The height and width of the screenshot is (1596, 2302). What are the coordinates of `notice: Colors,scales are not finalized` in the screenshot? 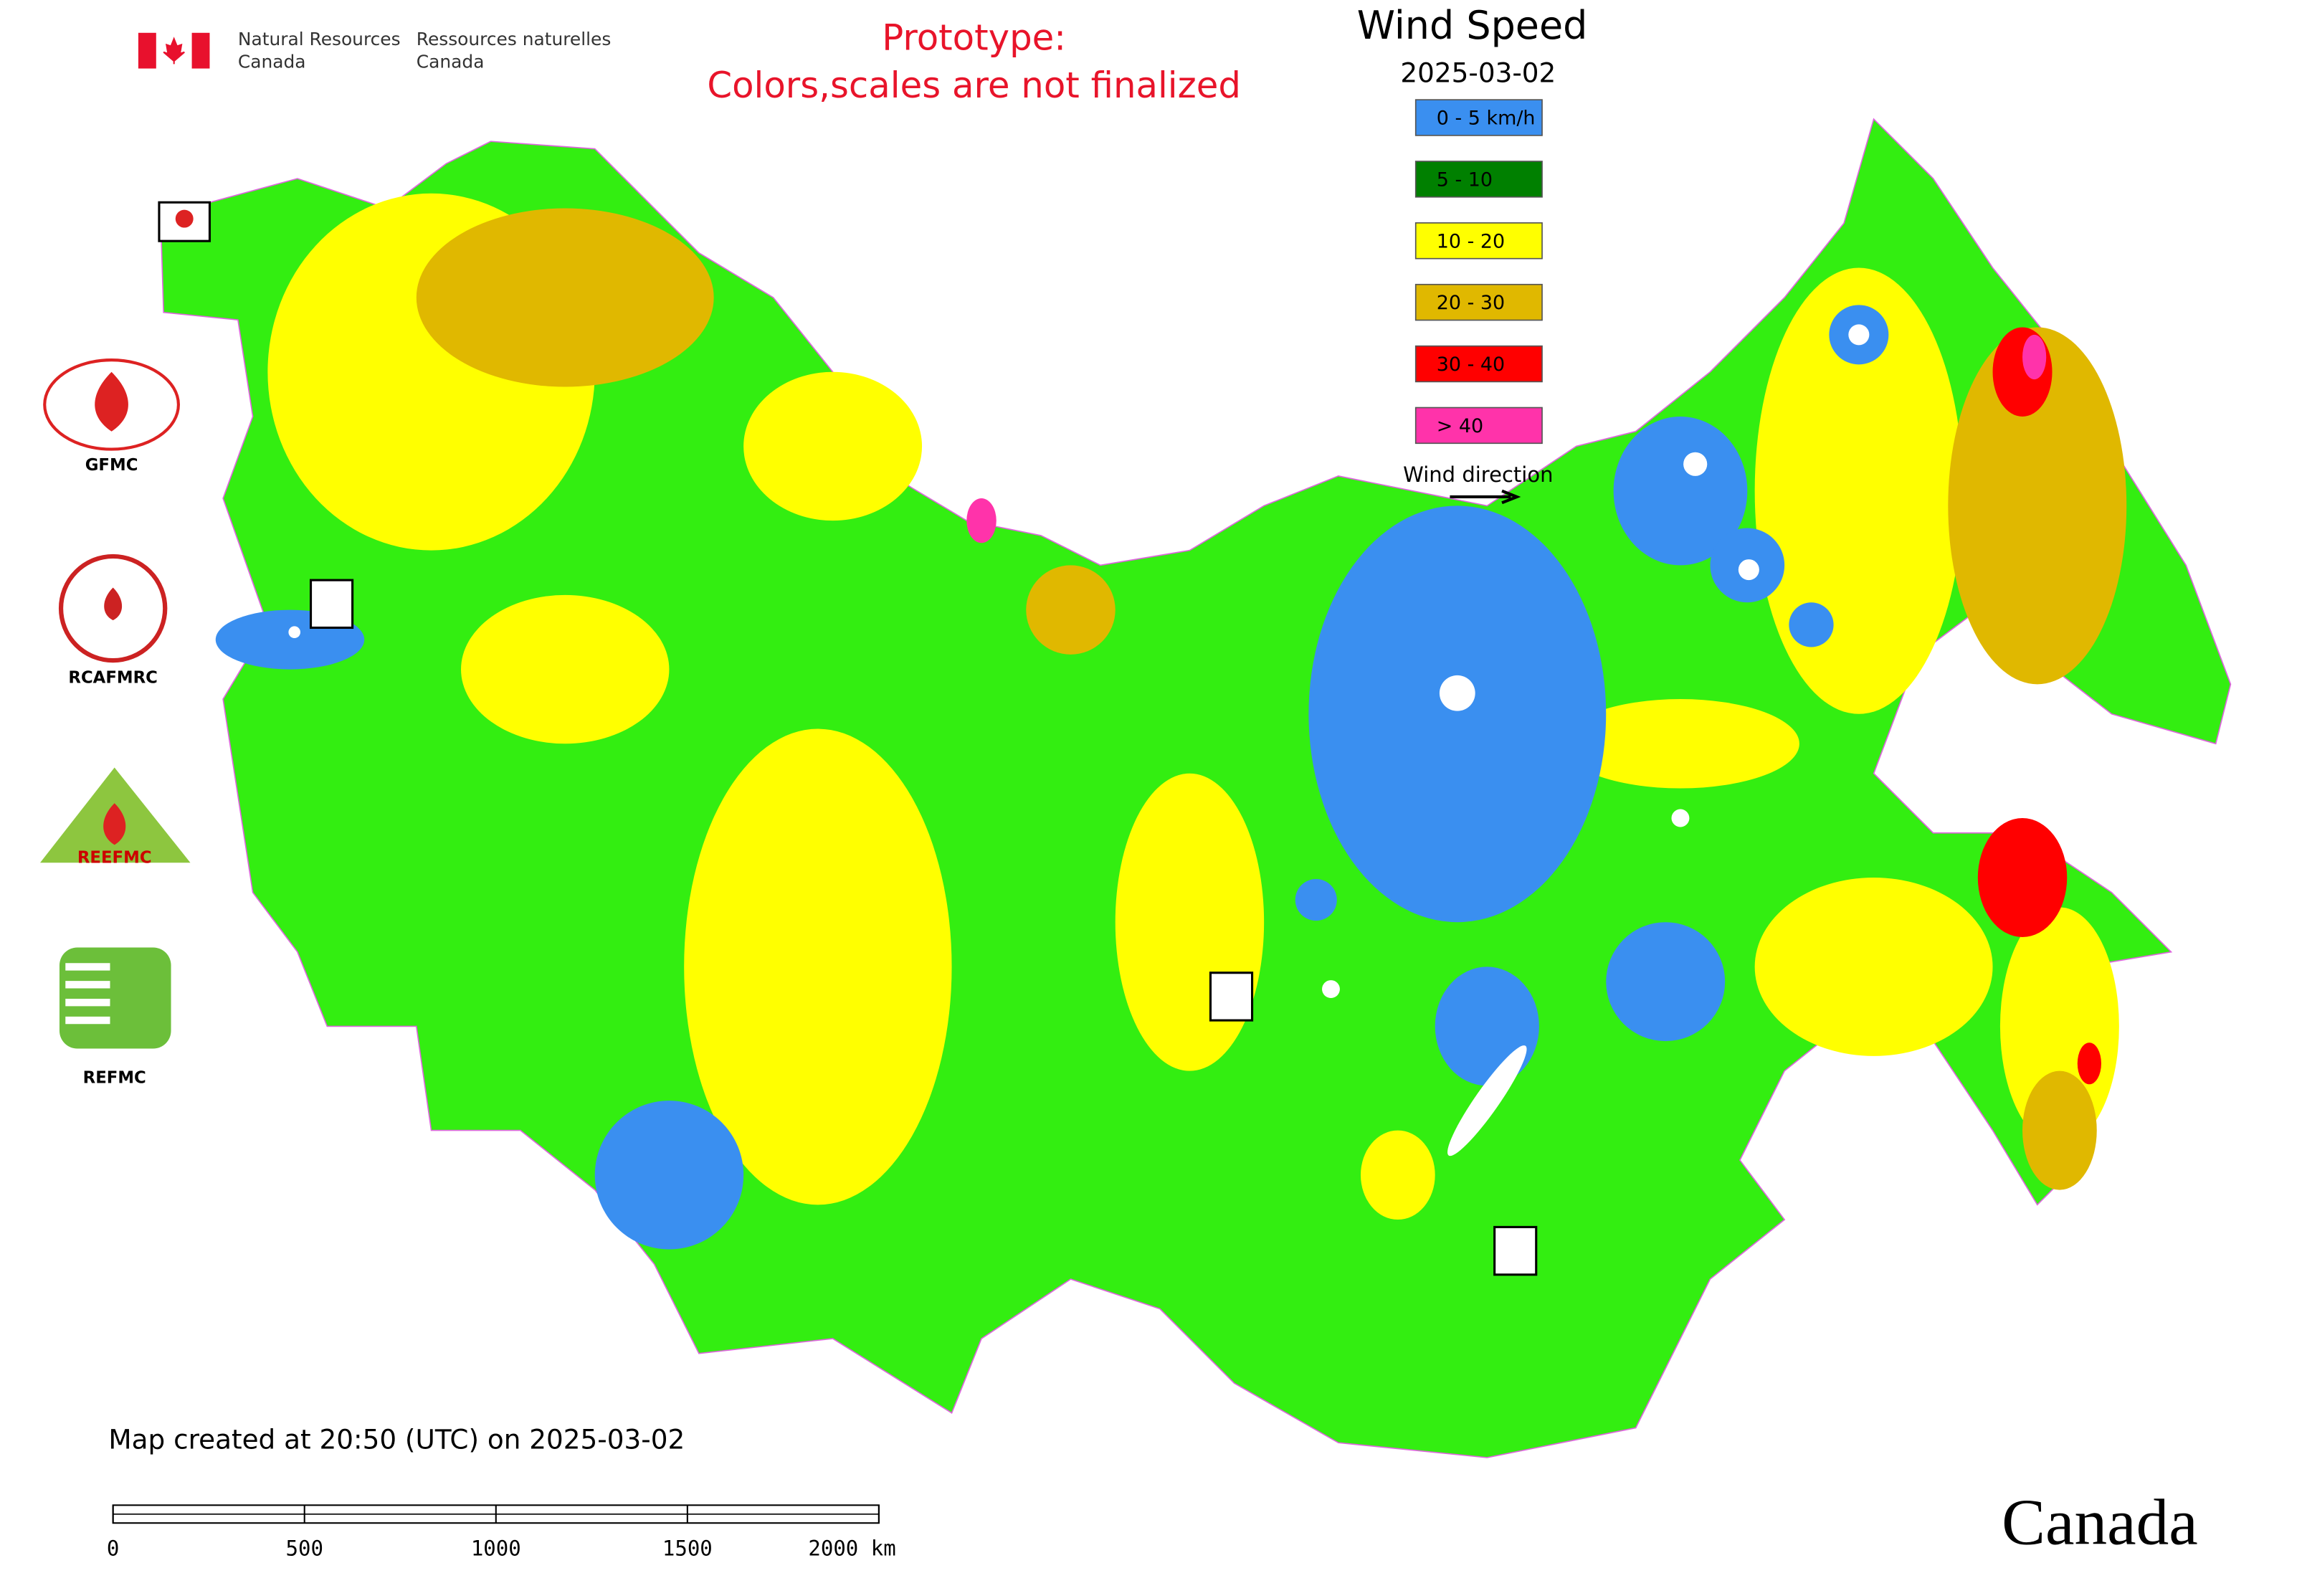 It's located at (974, 85).